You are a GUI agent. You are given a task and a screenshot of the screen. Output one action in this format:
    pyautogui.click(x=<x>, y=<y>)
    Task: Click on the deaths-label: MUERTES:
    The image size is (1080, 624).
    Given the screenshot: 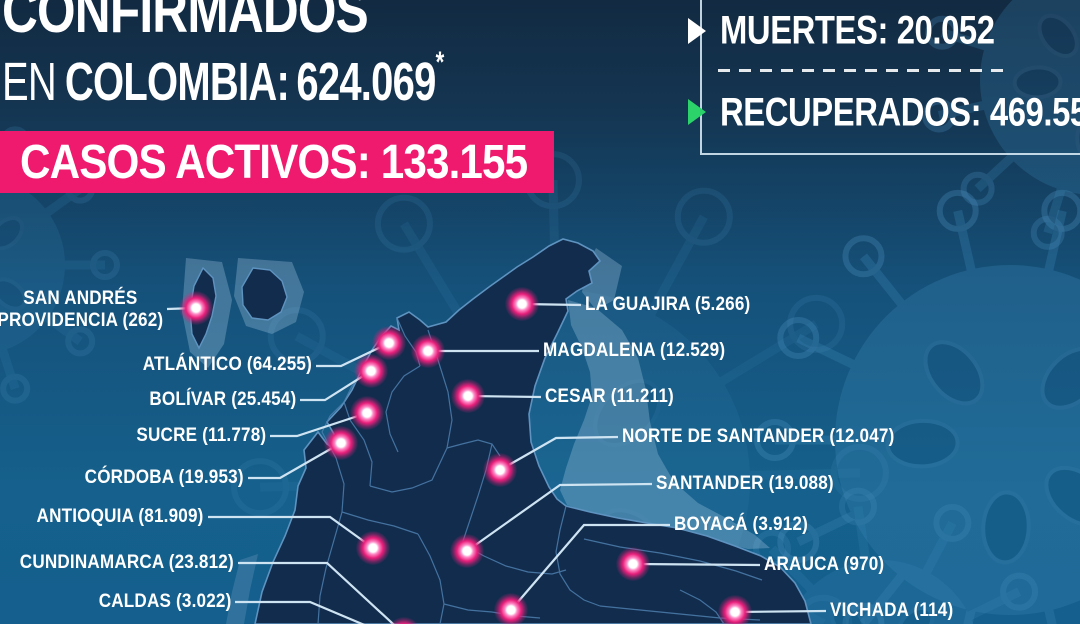 What is the action you would take?
    pyautogui.click(x=804, y=30)
    